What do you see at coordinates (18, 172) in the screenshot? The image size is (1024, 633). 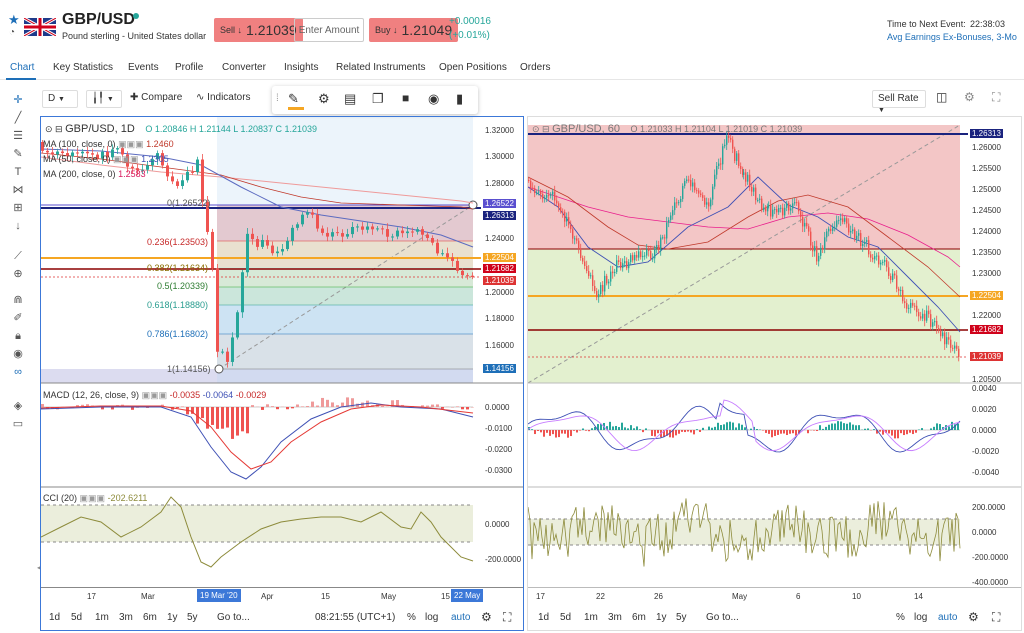 I see `text-icon: T` at bounding box center [18, 172].